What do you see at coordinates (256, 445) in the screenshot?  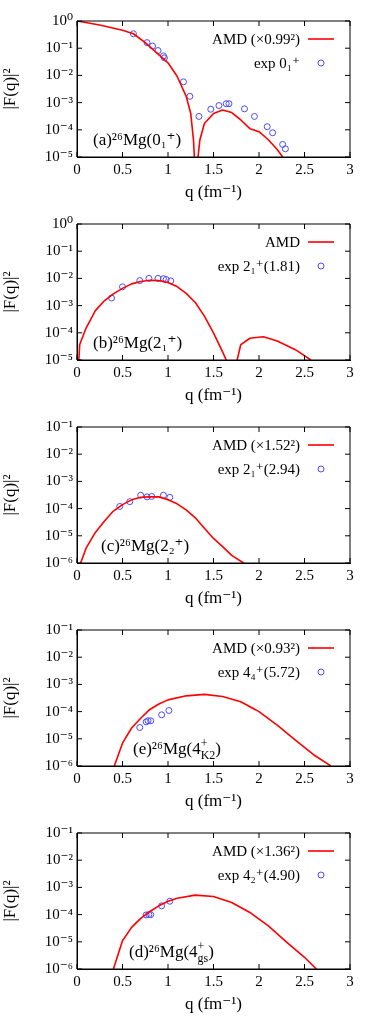 I see `legend-label: AMD (×1.52²)` at bounding box center [256, 445].